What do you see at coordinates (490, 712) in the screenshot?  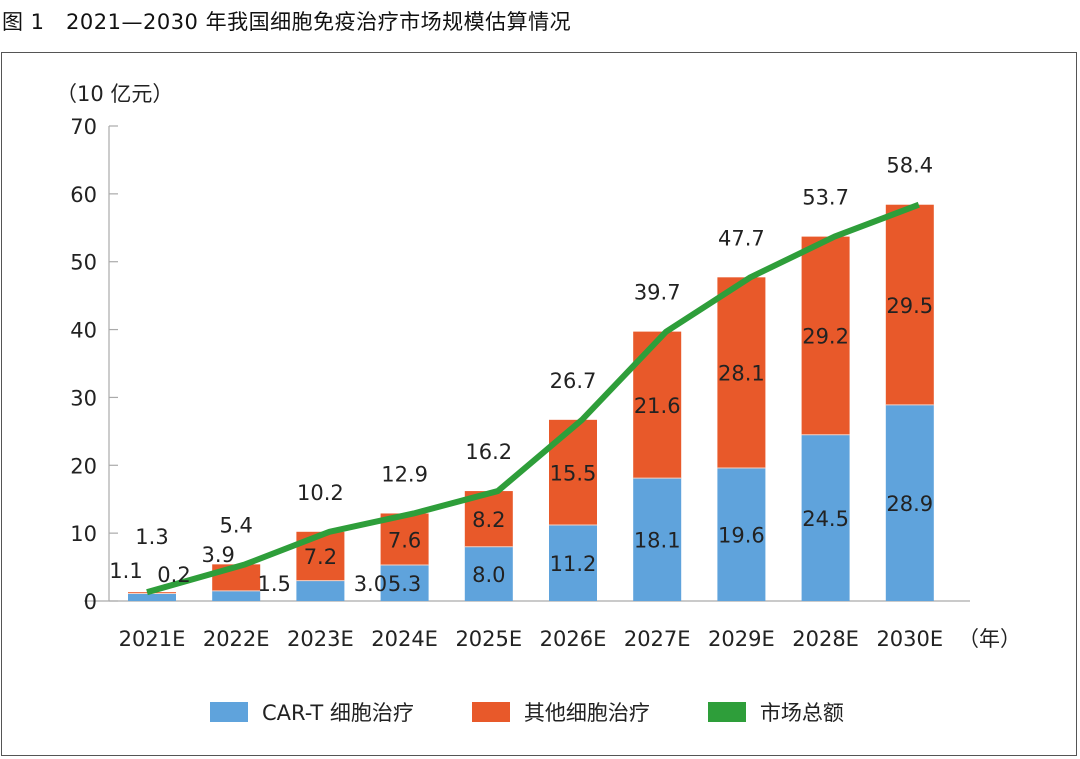 I see `legend-swatch-other` at bounding box center [490, 712].